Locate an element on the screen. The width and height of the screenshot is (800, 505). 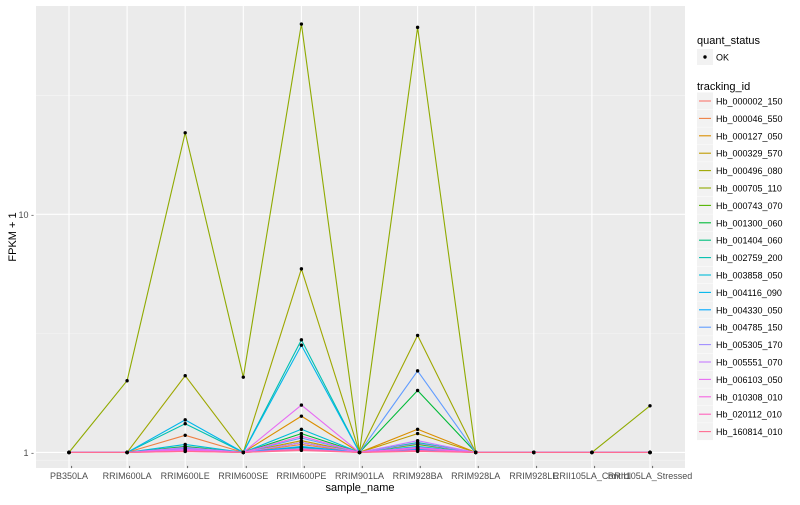
legend-quant-title: quant_status is located at coordinates (728, 41).